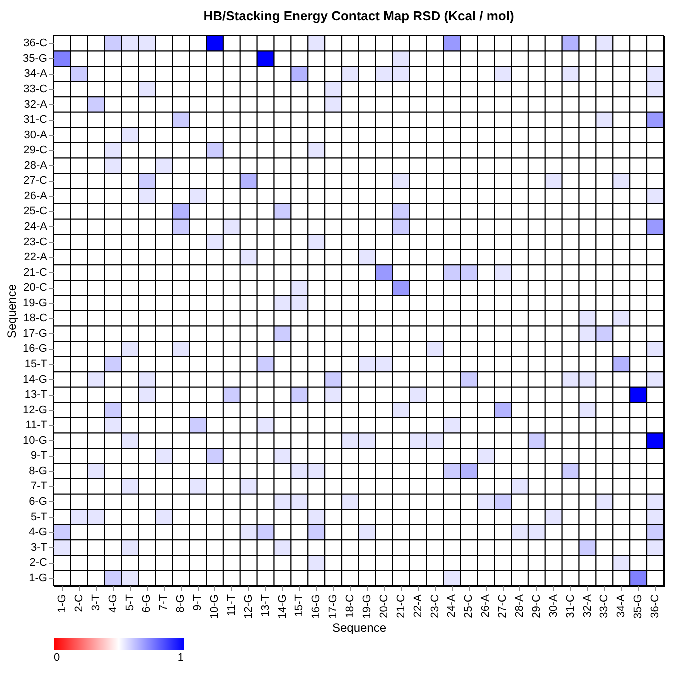  I want to click on x-tick-label: 11-T, so click(232, 605).